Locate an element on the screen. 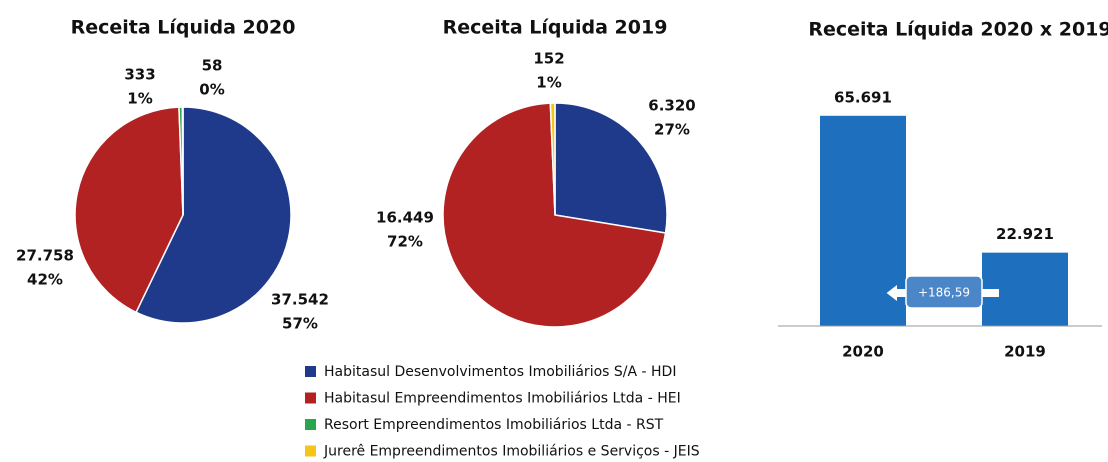  value-label: 22.921 is located at coordinates (1025, 234).